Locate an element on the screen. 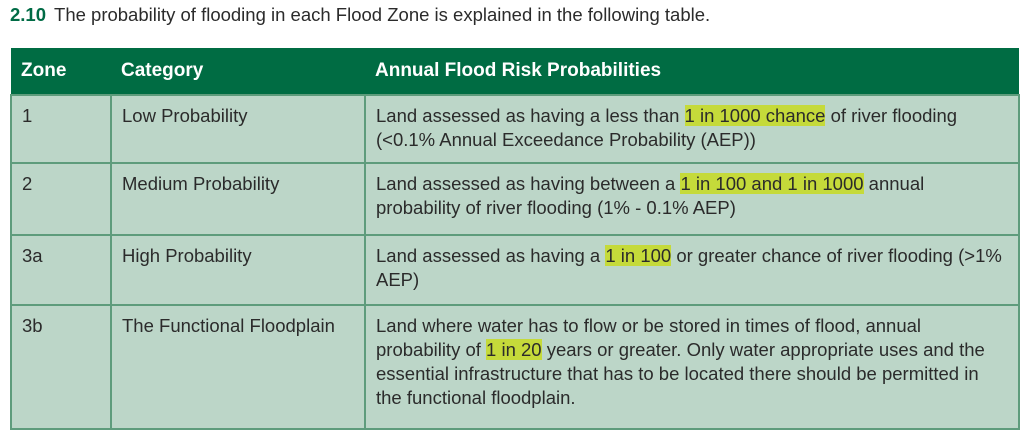 This screenshot has height=439, width=1024. zone-cell: 2 is located at coordinates (61, 199).